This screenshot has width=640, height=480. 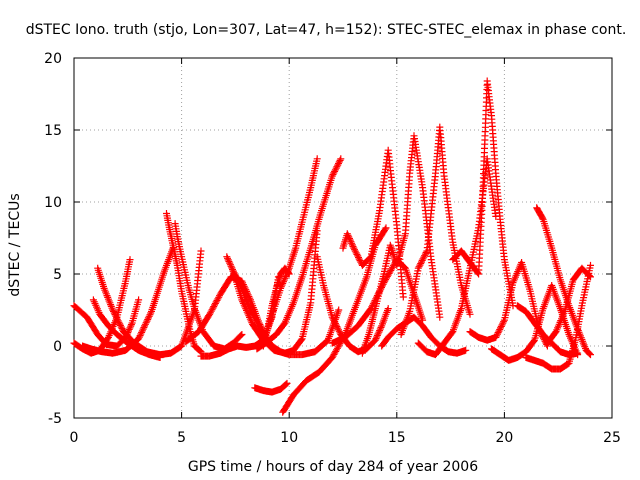 What do you see at coordinates (504, 438) in the screenshot?
I see `x-tick-label: 20` at bounding box center [504, 438].